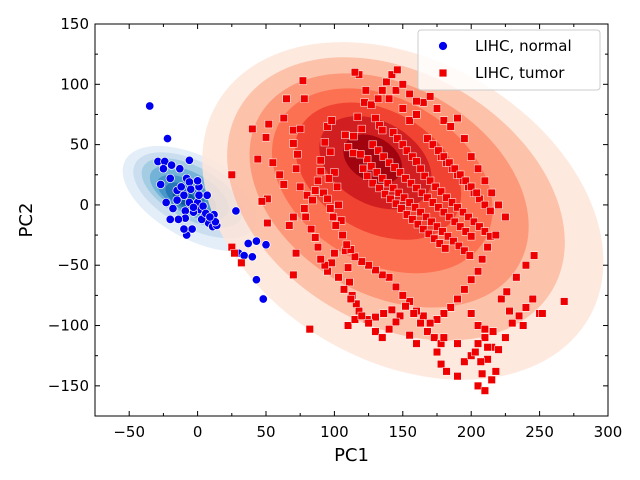  What do you see at coordinates (265, 432) in the screenshot?
I see `x-tick-label: 50` at bounding box center [265, 432].